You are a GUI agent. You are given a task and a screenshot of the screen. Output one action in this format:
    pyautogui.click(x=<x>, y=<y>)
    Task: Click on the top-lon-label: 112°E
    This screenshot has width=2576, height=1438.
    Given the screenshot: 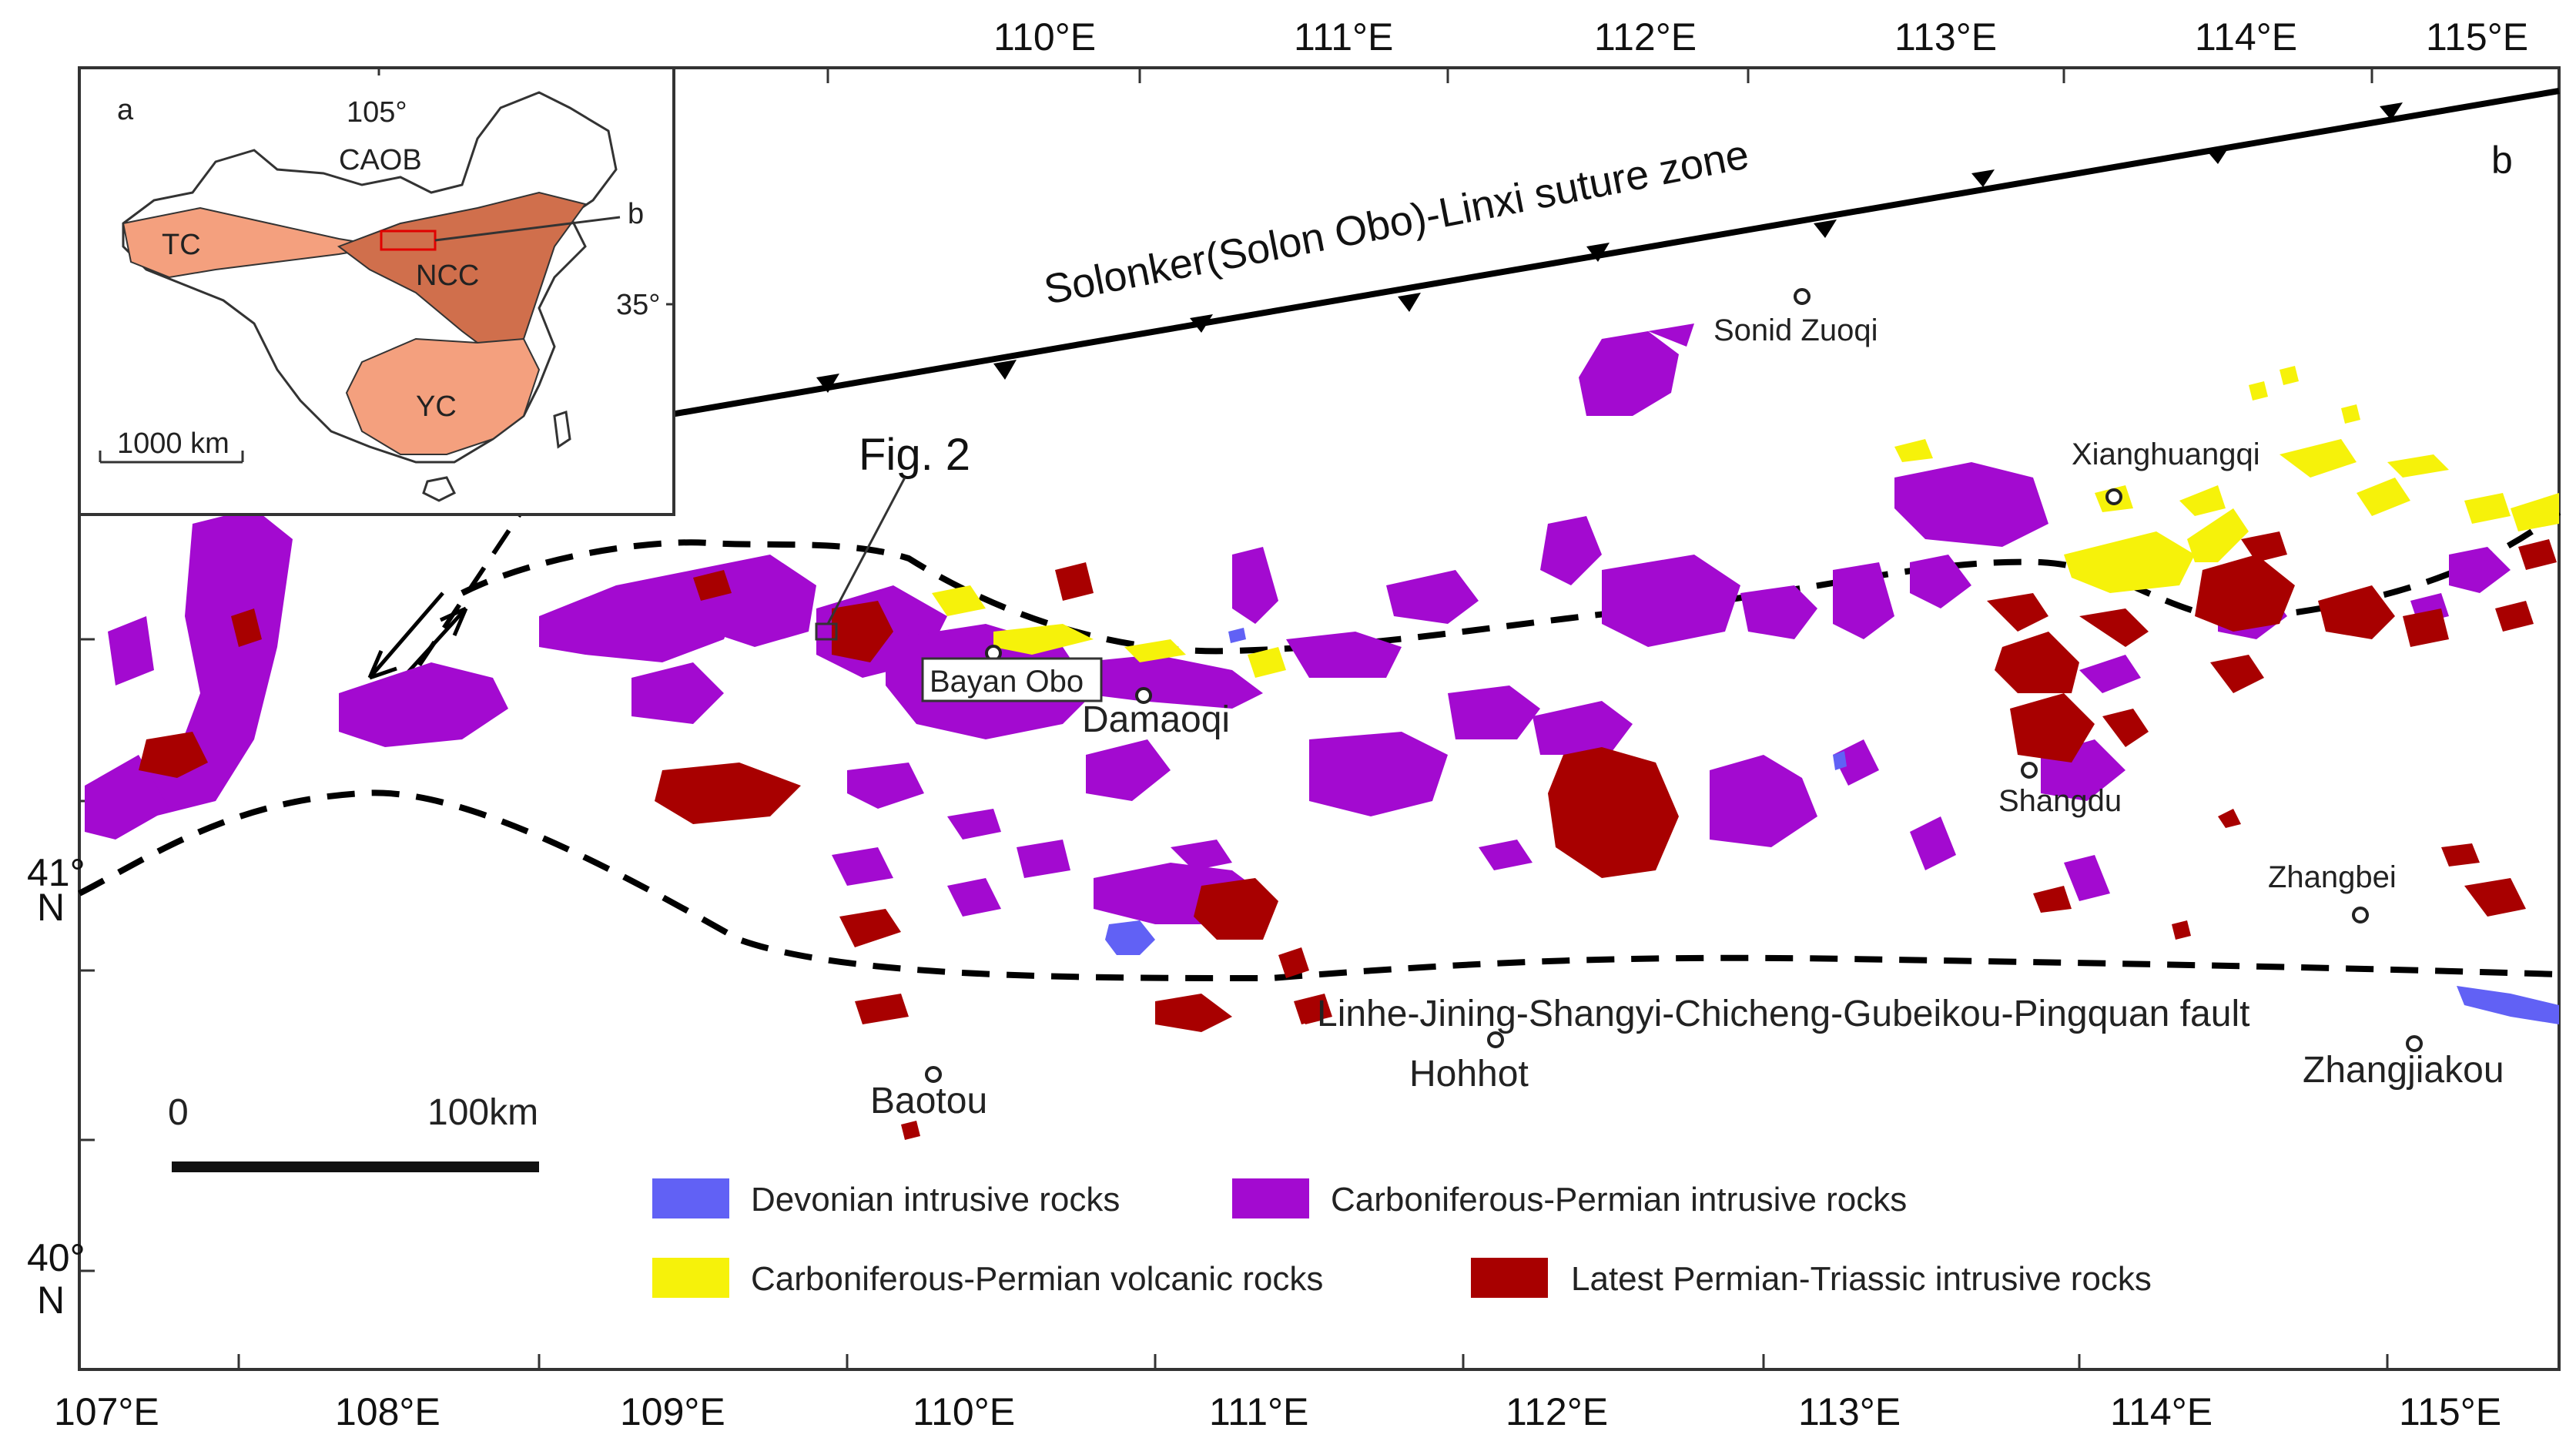 What is the action you would take?
    pyautogui.click(x=1645, y=37)
    